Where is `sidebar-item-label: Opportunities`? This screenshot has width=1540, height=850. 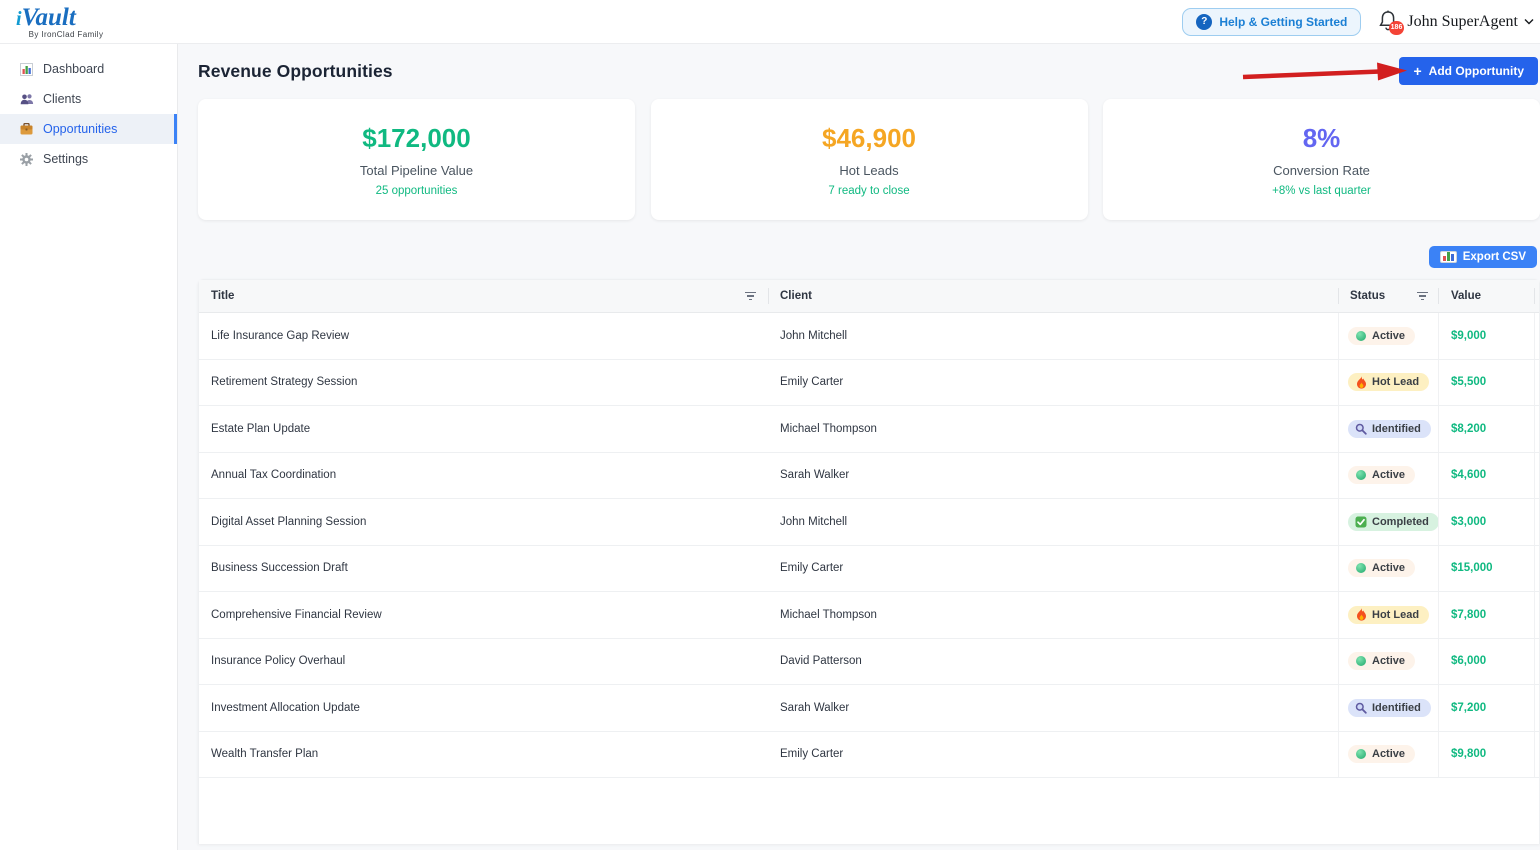 sidebar-item-label: Opportunities is located at coordinates (80, 129).